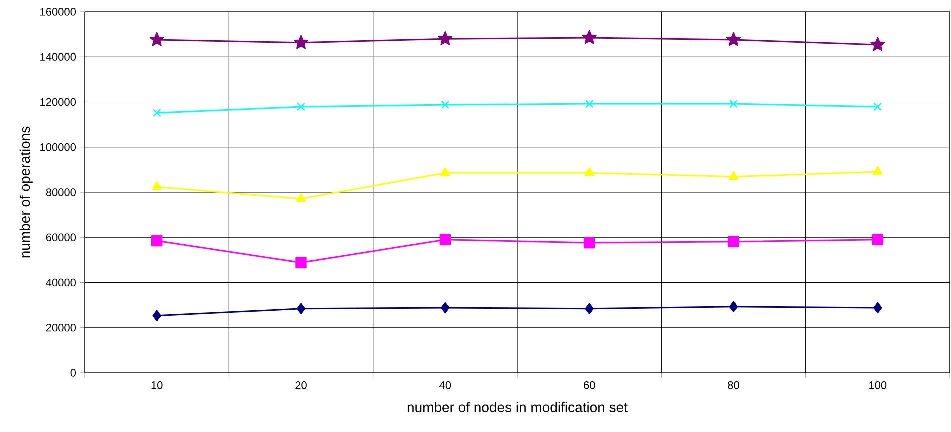 This screenshot has height=432, width=951. Describe the element at coordinates (61, 282) in the screenshot. I see `y-tick-label: 40000` at that location.